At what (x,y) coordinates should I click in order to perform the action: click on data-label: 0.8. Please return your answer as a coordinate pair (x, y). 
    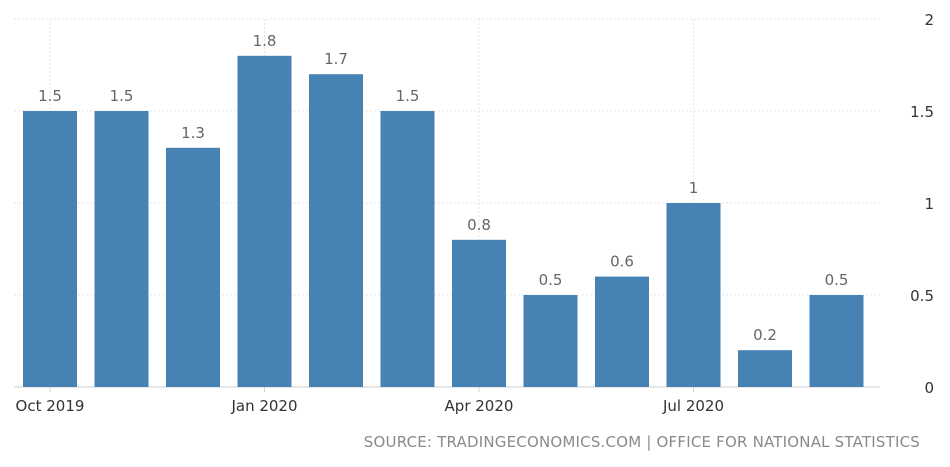
    Looking at the image, I should click on (479, 225).